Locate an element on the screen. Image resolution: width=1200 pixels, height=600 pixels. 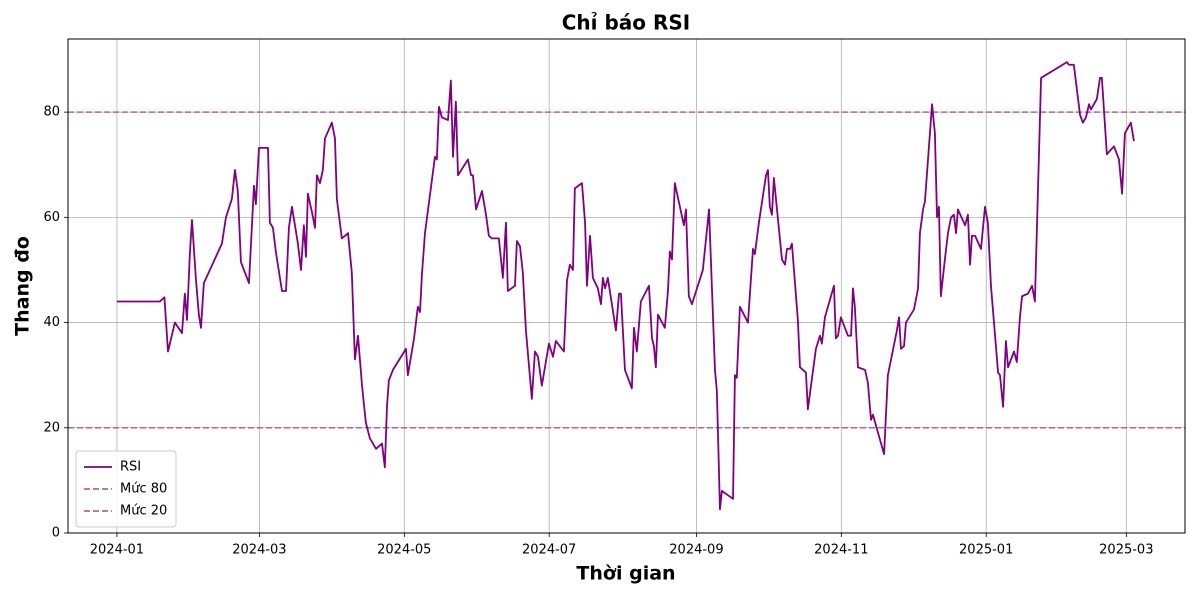
legend-box is located at coordinates (126, 489).